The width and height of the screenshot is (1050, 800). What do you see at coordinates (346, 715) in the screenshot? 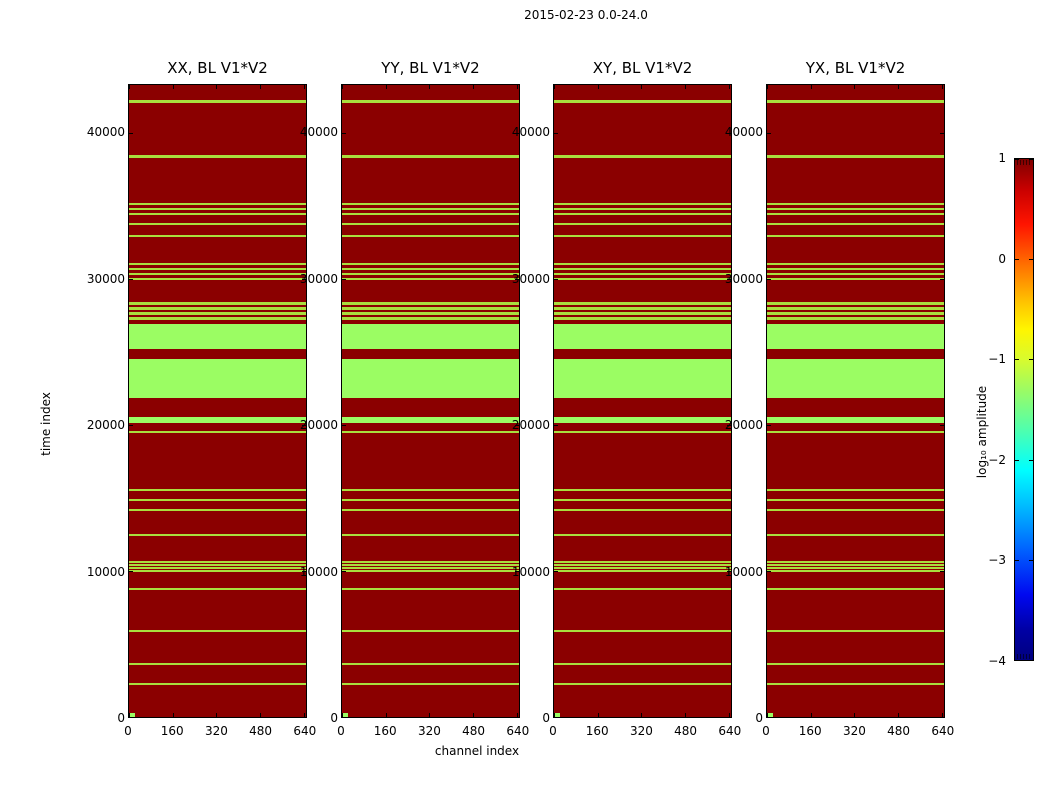
I see `origin-dot` at bounding box center [346, 715].